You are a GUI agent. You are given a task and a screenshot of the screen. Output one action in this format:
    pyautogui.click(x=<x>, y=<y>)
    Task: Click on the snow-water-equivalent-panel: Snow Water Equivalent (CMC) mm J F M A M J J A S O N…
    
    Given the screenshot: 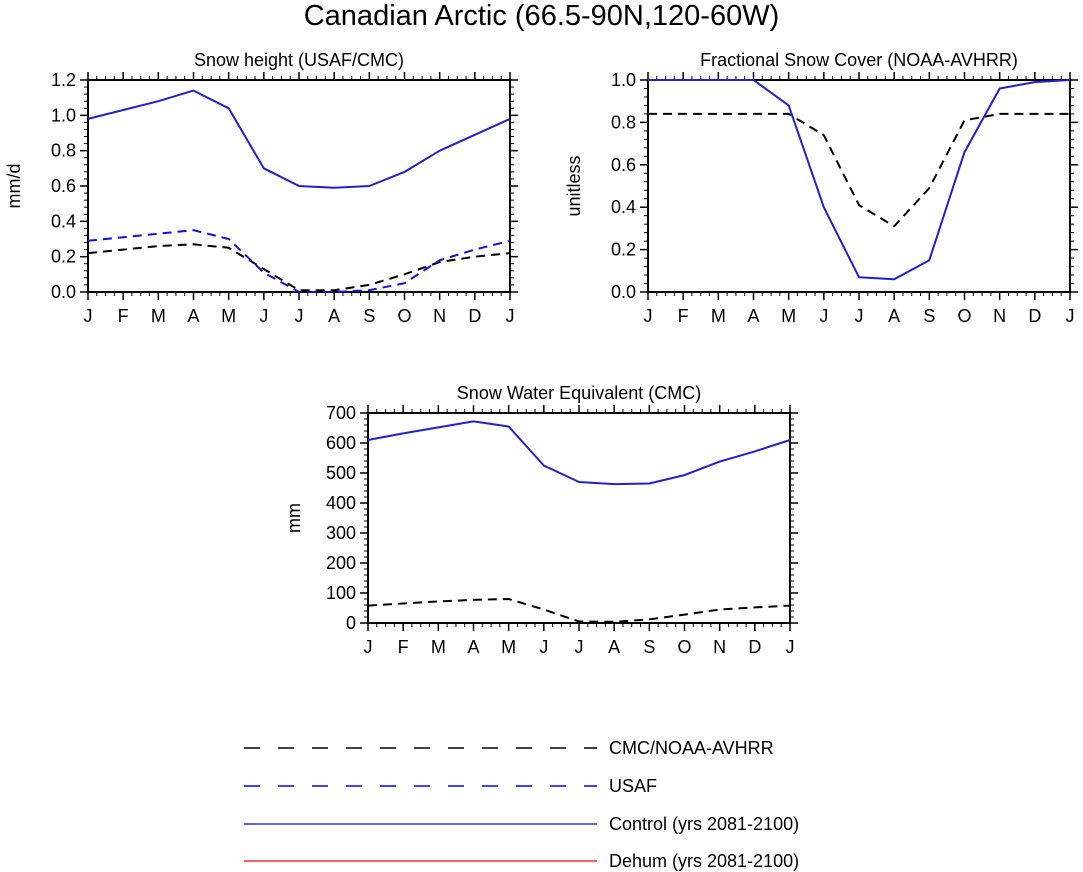 What is the action you would take?
    pyautogui.click(x=541, y=520)
    